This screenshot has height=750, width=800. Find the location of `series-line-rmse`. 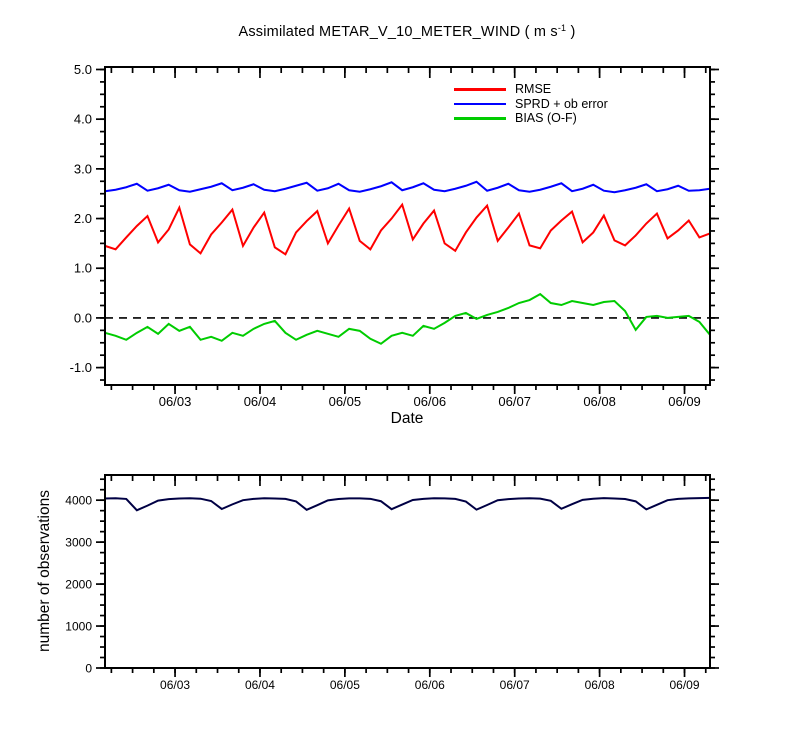

series-line-rmse is located at coordinates (407, 229).